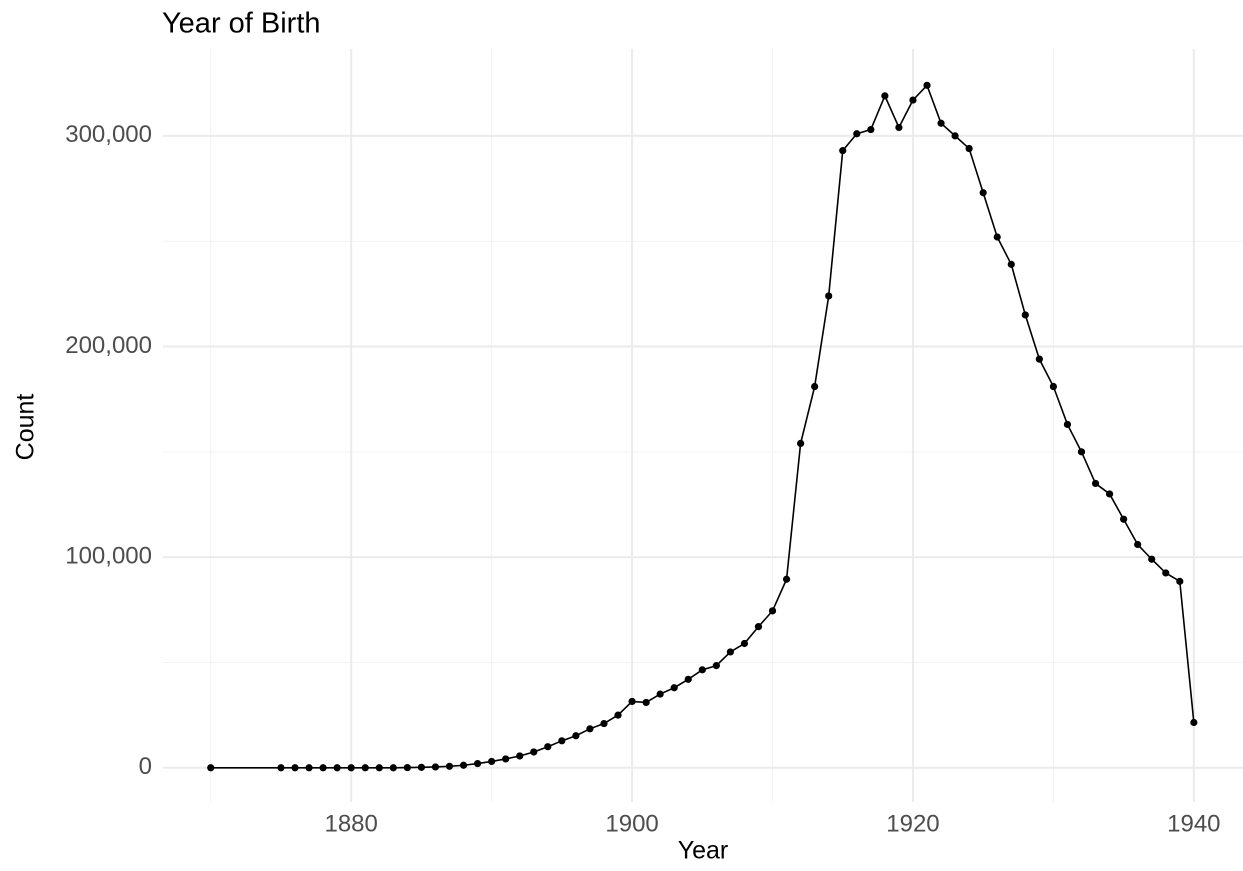 Image resolution: width=1243 pixels, height=871 pixels. What do you see at coordinates (241, 24) in the screenshot?
I see `chart-title: Year of Birth` at bounding box center [241, 24].